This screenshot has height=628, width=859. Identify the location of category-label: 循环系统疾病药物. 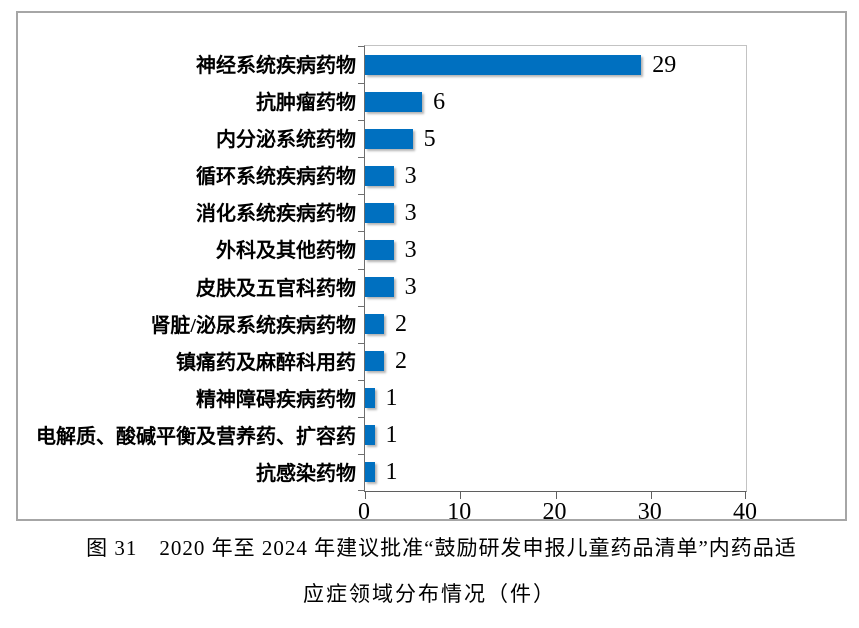
(276, 177).